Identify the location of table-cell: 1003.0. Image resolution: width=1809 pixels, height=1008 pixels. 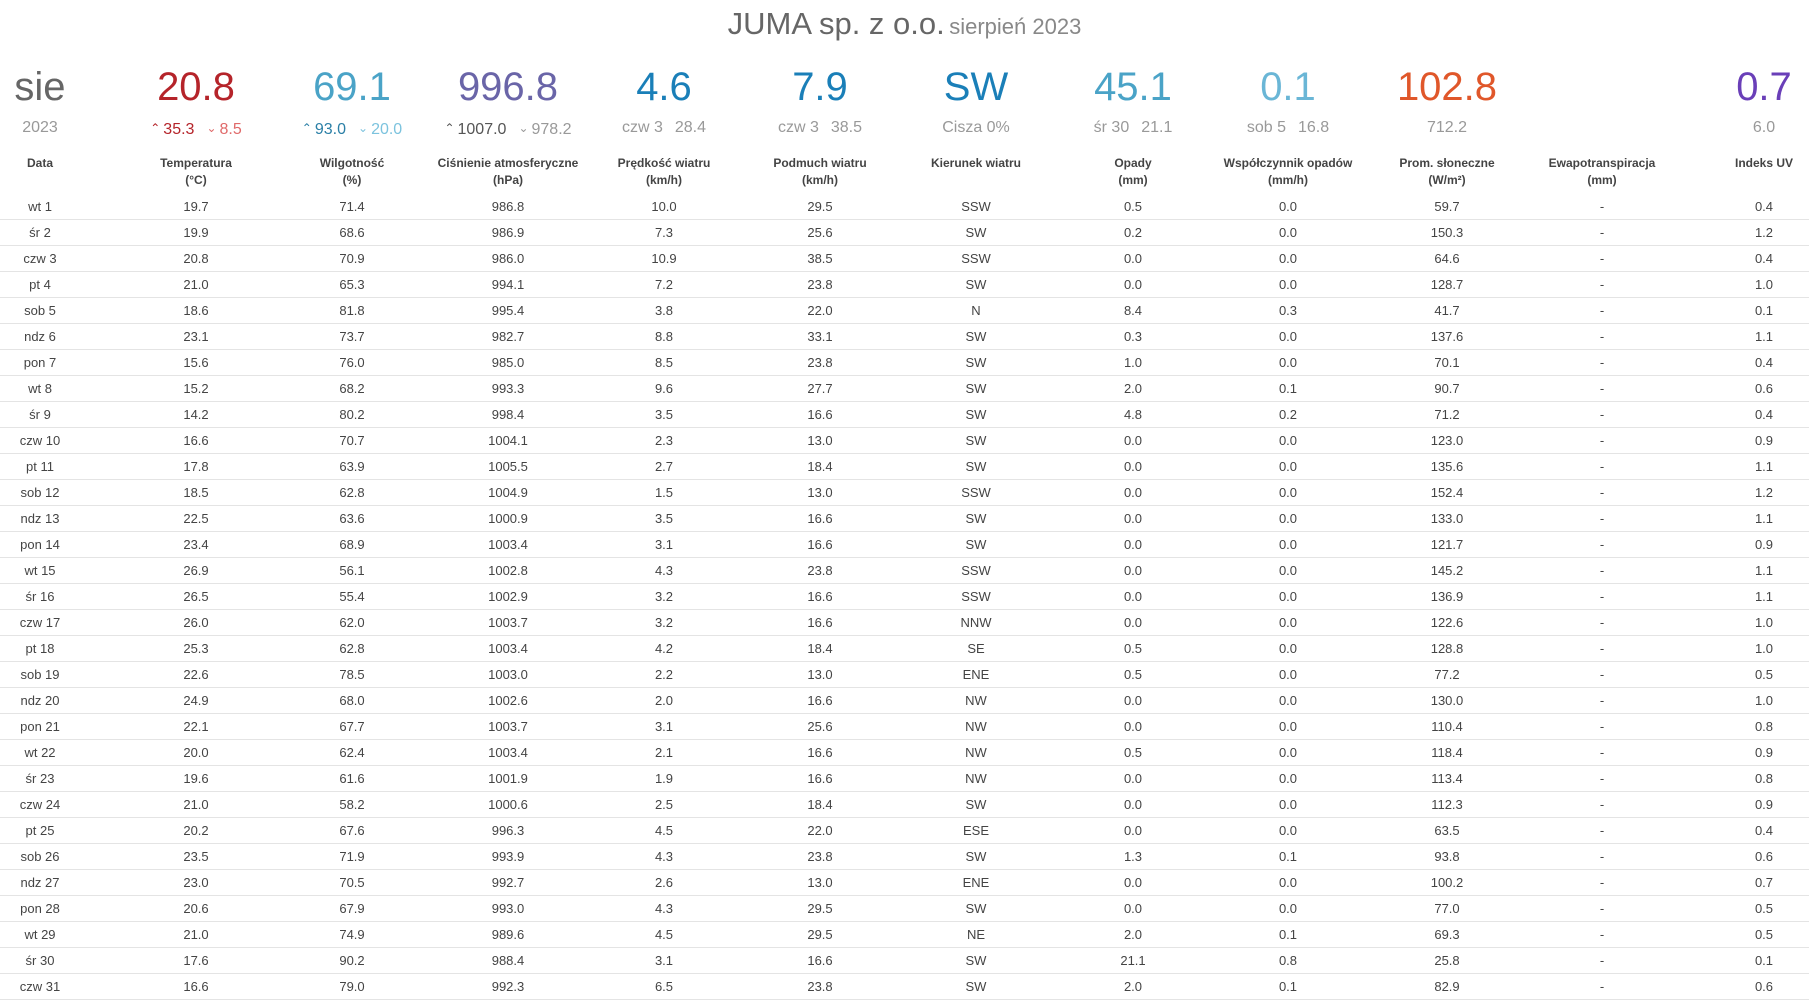
(508, 674).